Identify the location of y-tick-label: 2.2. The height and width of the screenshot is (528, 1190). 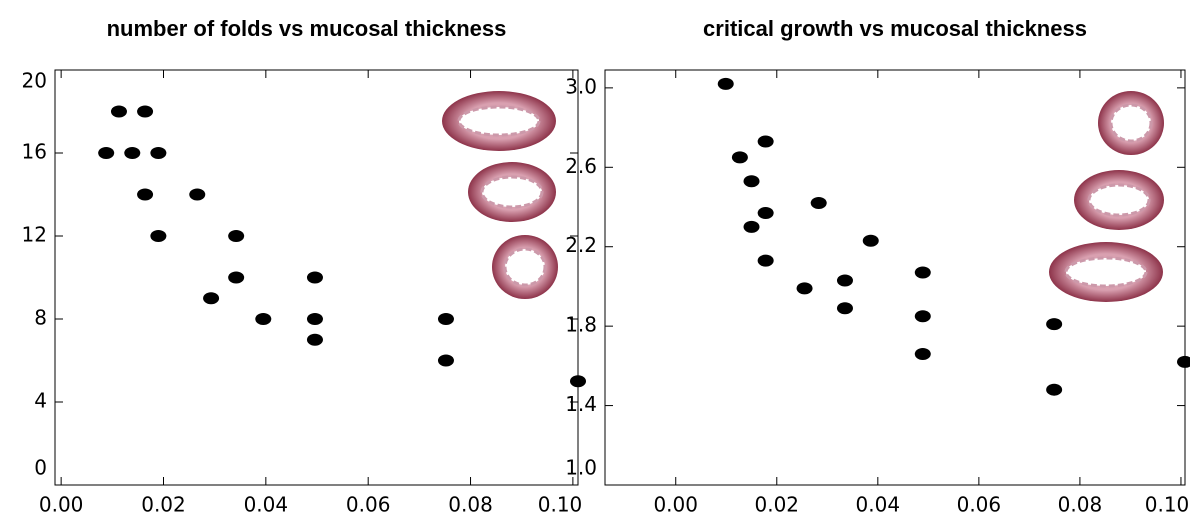
(581, 245).